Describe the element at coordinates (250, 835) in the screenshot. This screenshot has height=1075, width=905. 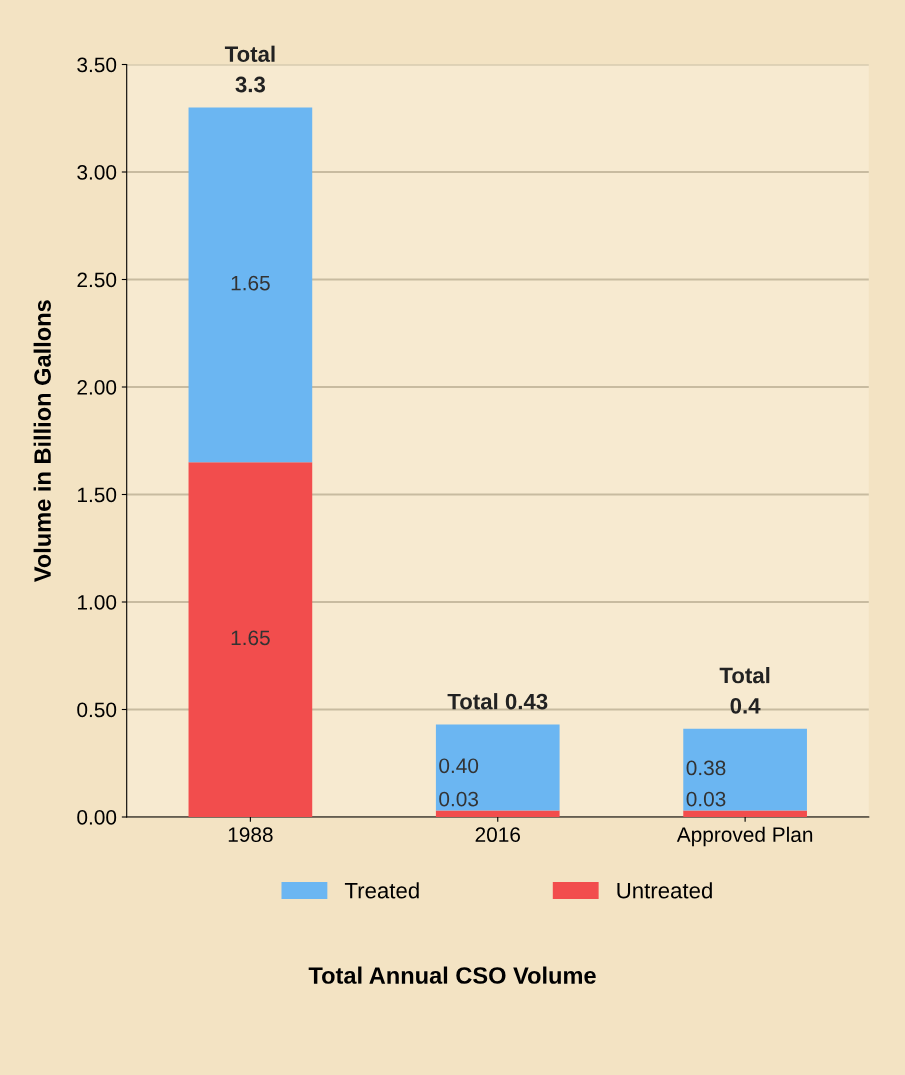
I see `x-tick-label: 1988` at that location.